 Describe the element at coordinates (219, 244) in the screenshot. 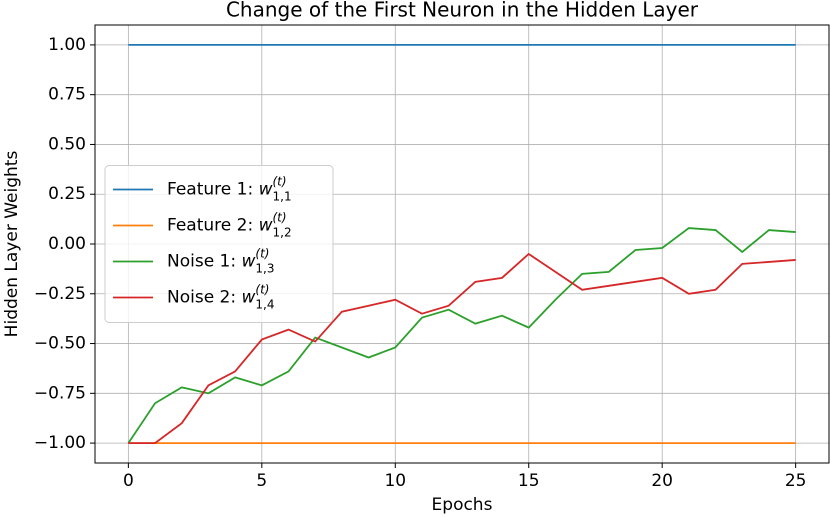

I see `legend-box` at that location.